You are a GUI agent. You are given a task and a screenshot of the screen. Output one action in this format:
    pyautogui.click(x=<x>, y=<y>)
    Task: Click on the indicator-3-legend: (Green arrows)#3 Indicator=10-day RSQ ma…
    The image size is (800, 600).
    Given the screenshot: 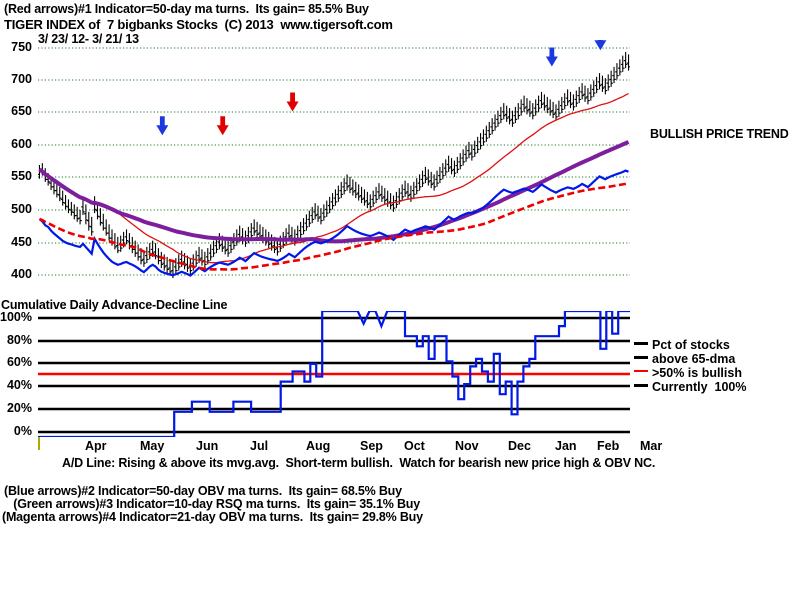 What is the action you would take?
    pyautogui.click(x=215, y=504)
    